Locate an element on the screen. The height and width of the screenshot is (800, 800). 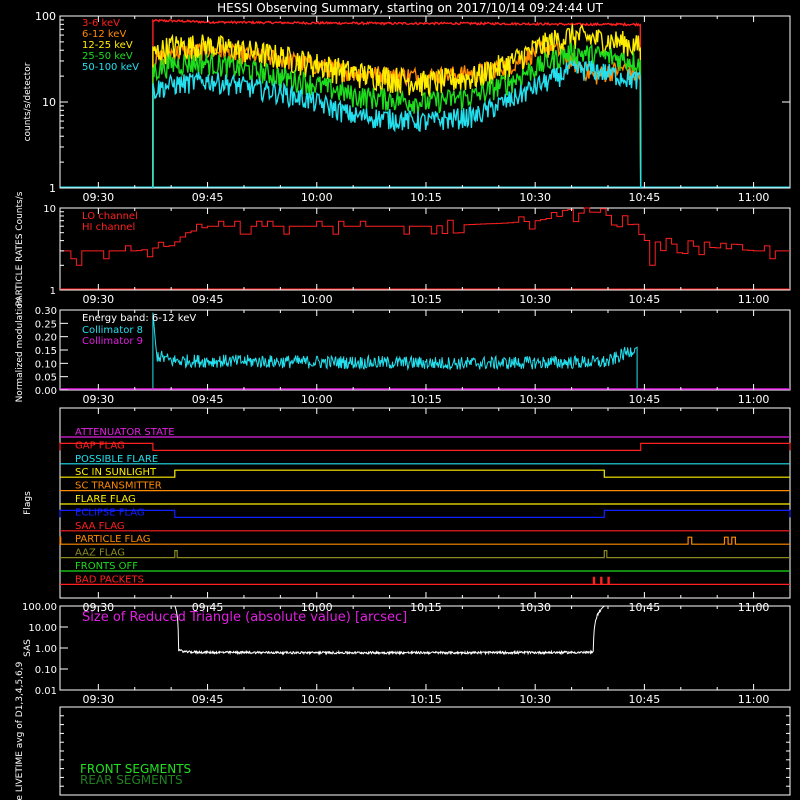
series-line-3-6-keV is located at coordinates (397, 103).